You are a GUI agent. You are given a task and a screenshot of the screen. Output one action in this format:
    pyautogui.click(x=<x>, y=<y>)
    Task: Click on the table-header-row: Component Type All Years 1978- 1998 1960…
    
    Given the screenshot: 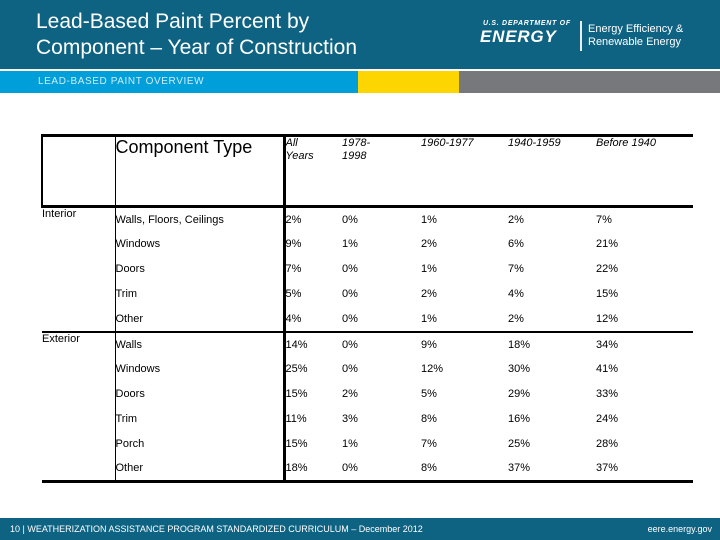 What is the action you would take?
    pyautogui.click(x=367, y=171)
    